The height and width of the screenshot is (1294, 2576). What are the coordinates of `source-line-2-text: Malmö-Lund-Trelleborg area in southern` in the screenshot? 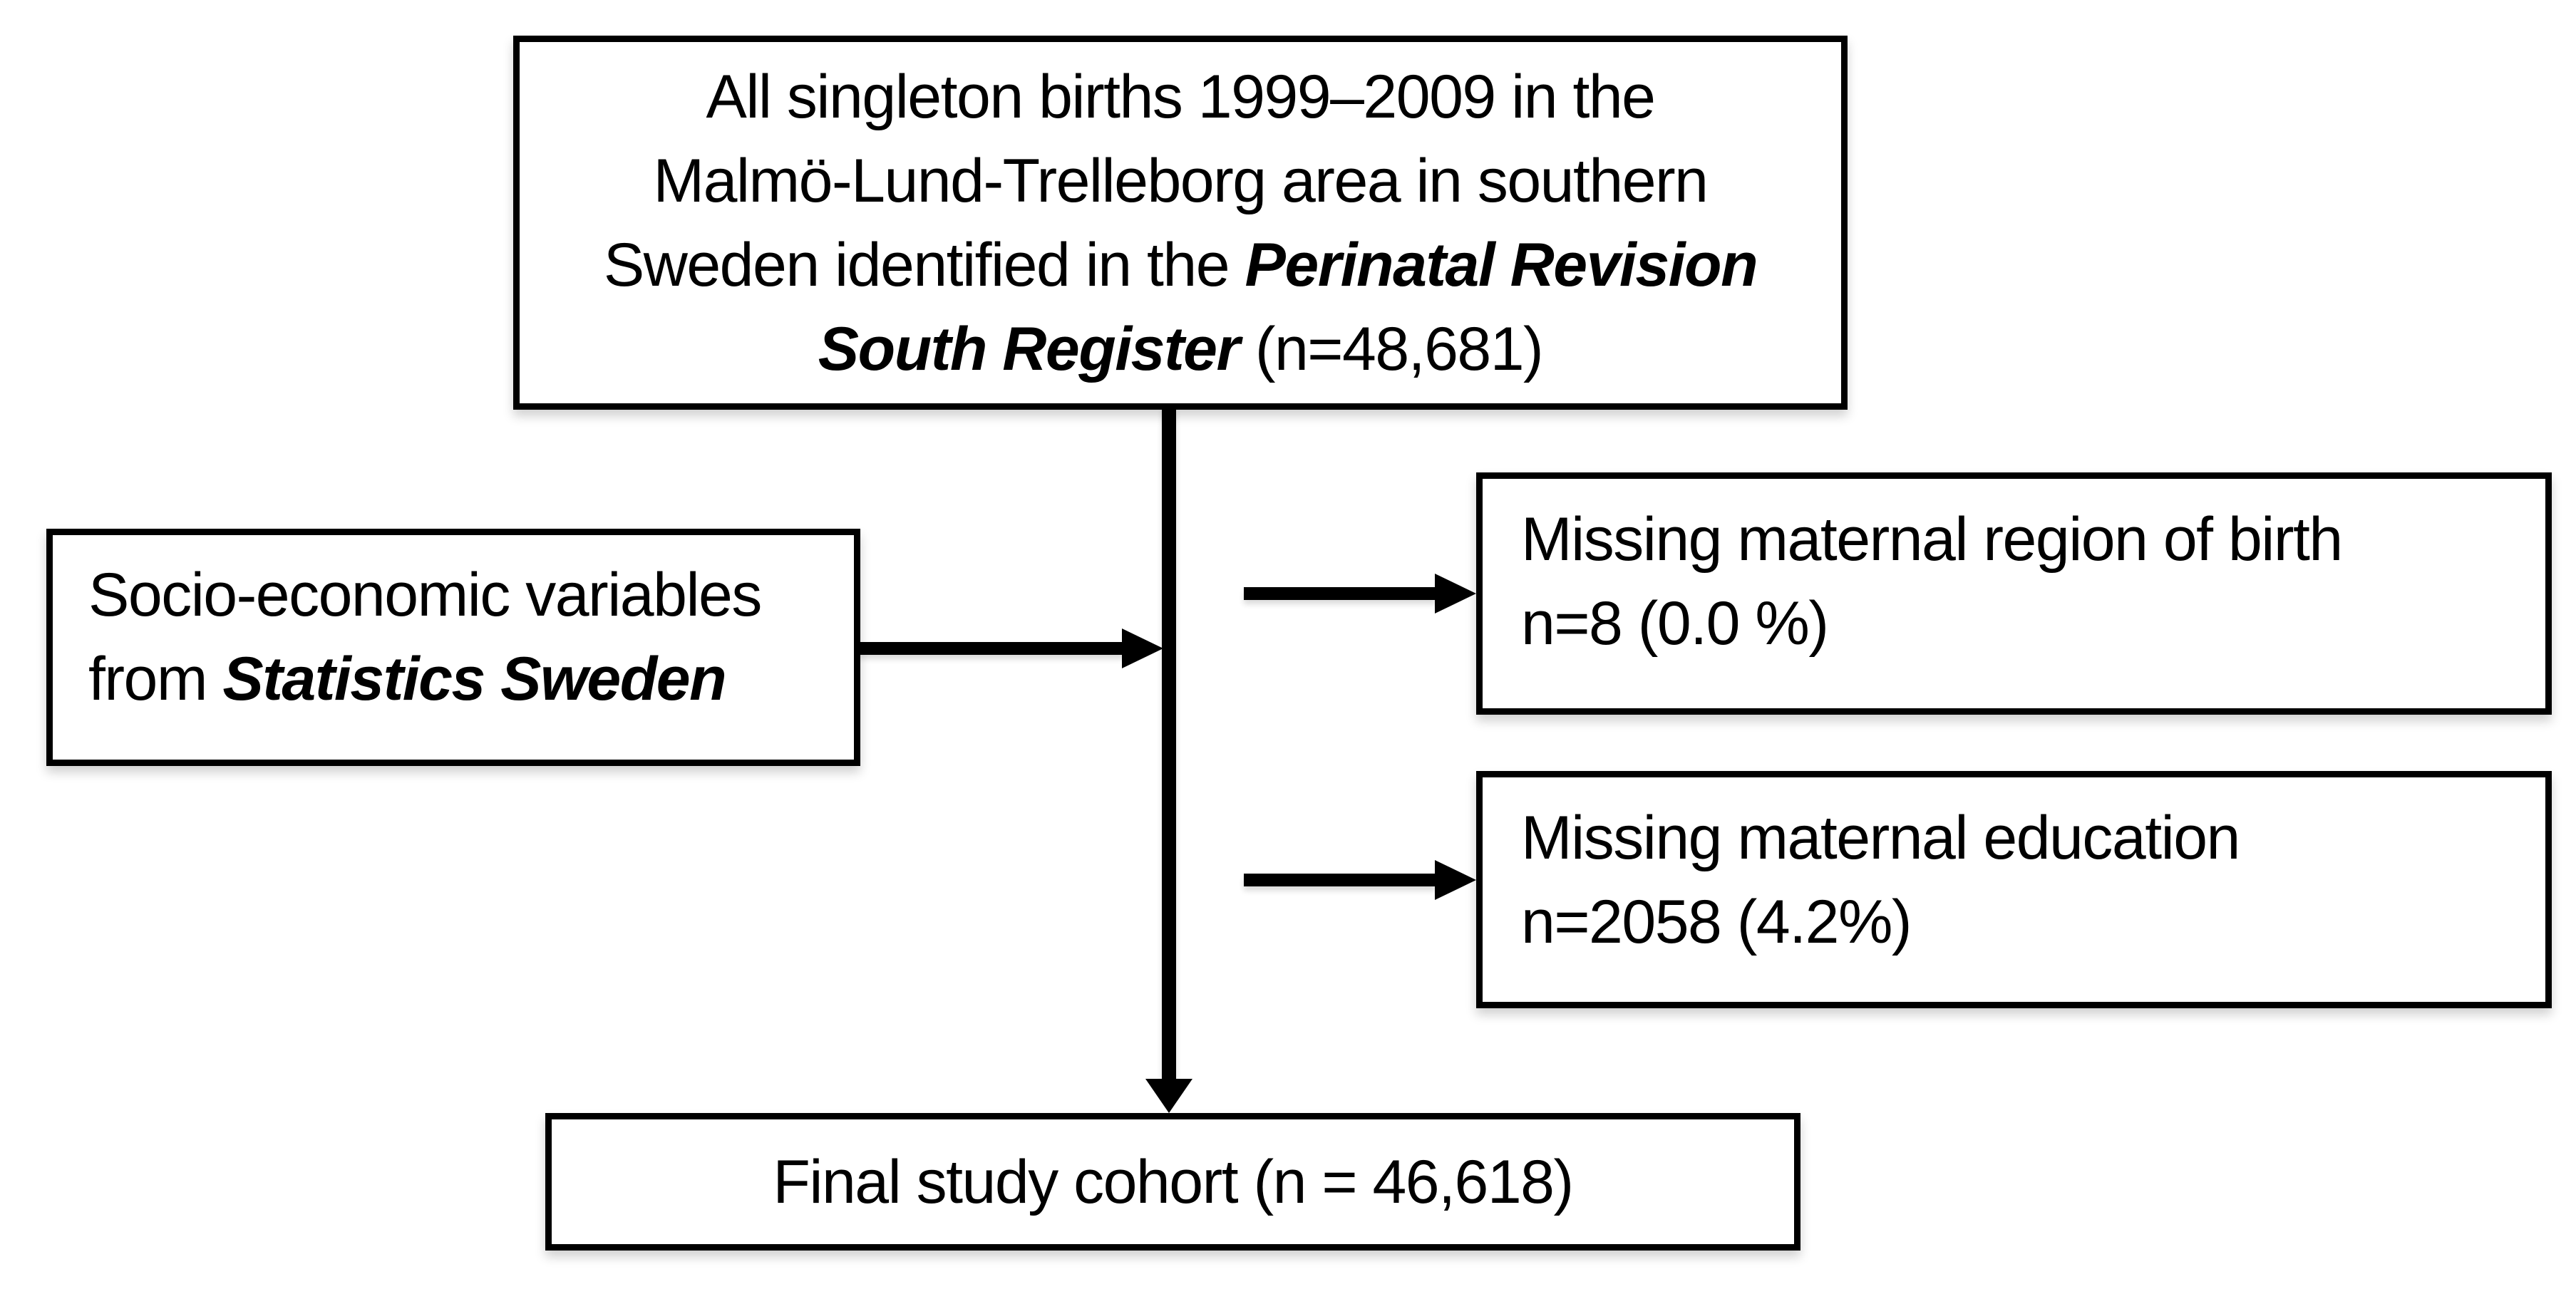 It's located at (1181, 180).